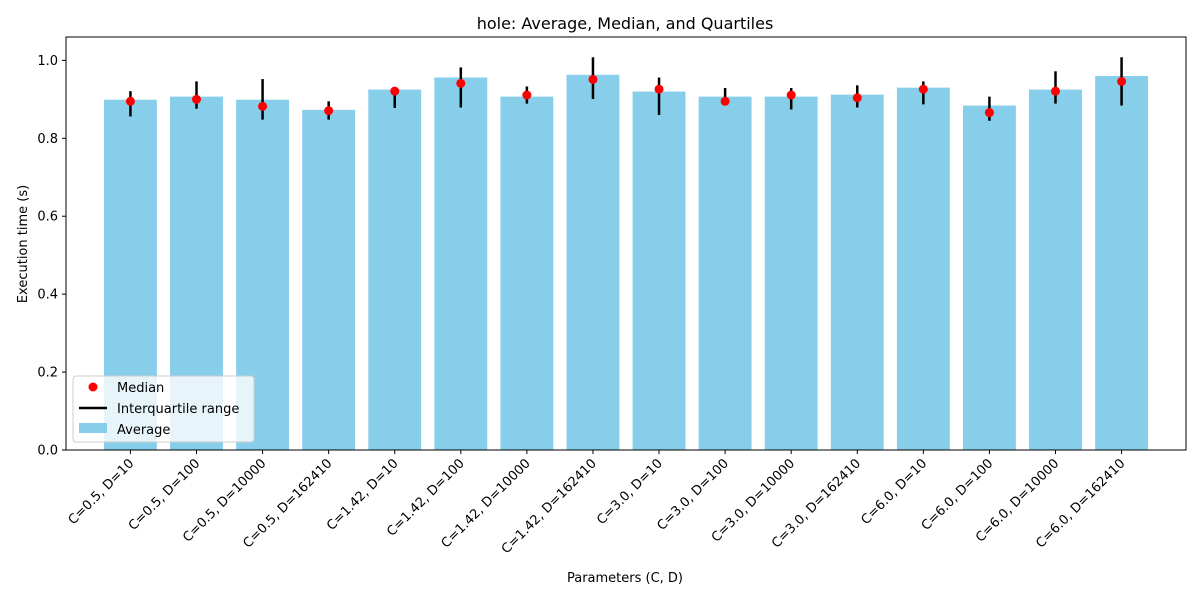  Describe the element at coordinates (47, 61) in the screenshot. I see `y-tick-label: 1.0` at that location.